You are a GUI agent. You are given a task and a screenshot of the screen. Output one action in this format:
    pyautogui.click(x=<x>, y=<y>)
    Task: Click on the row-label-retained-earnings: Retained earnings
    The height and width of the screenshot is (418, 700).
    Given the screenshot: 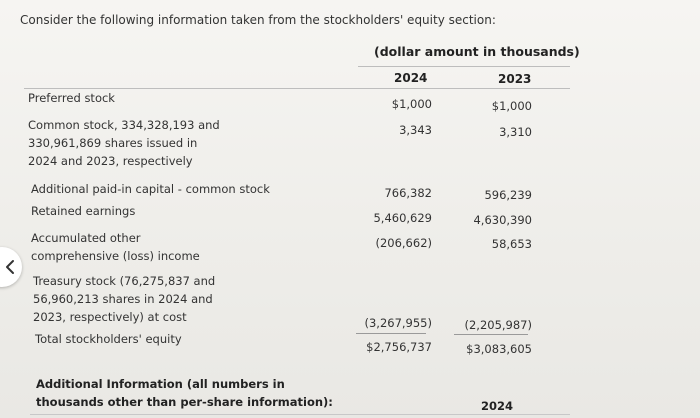 What is the action you would take?
    pyautogui.click(x=83, y=211)
    